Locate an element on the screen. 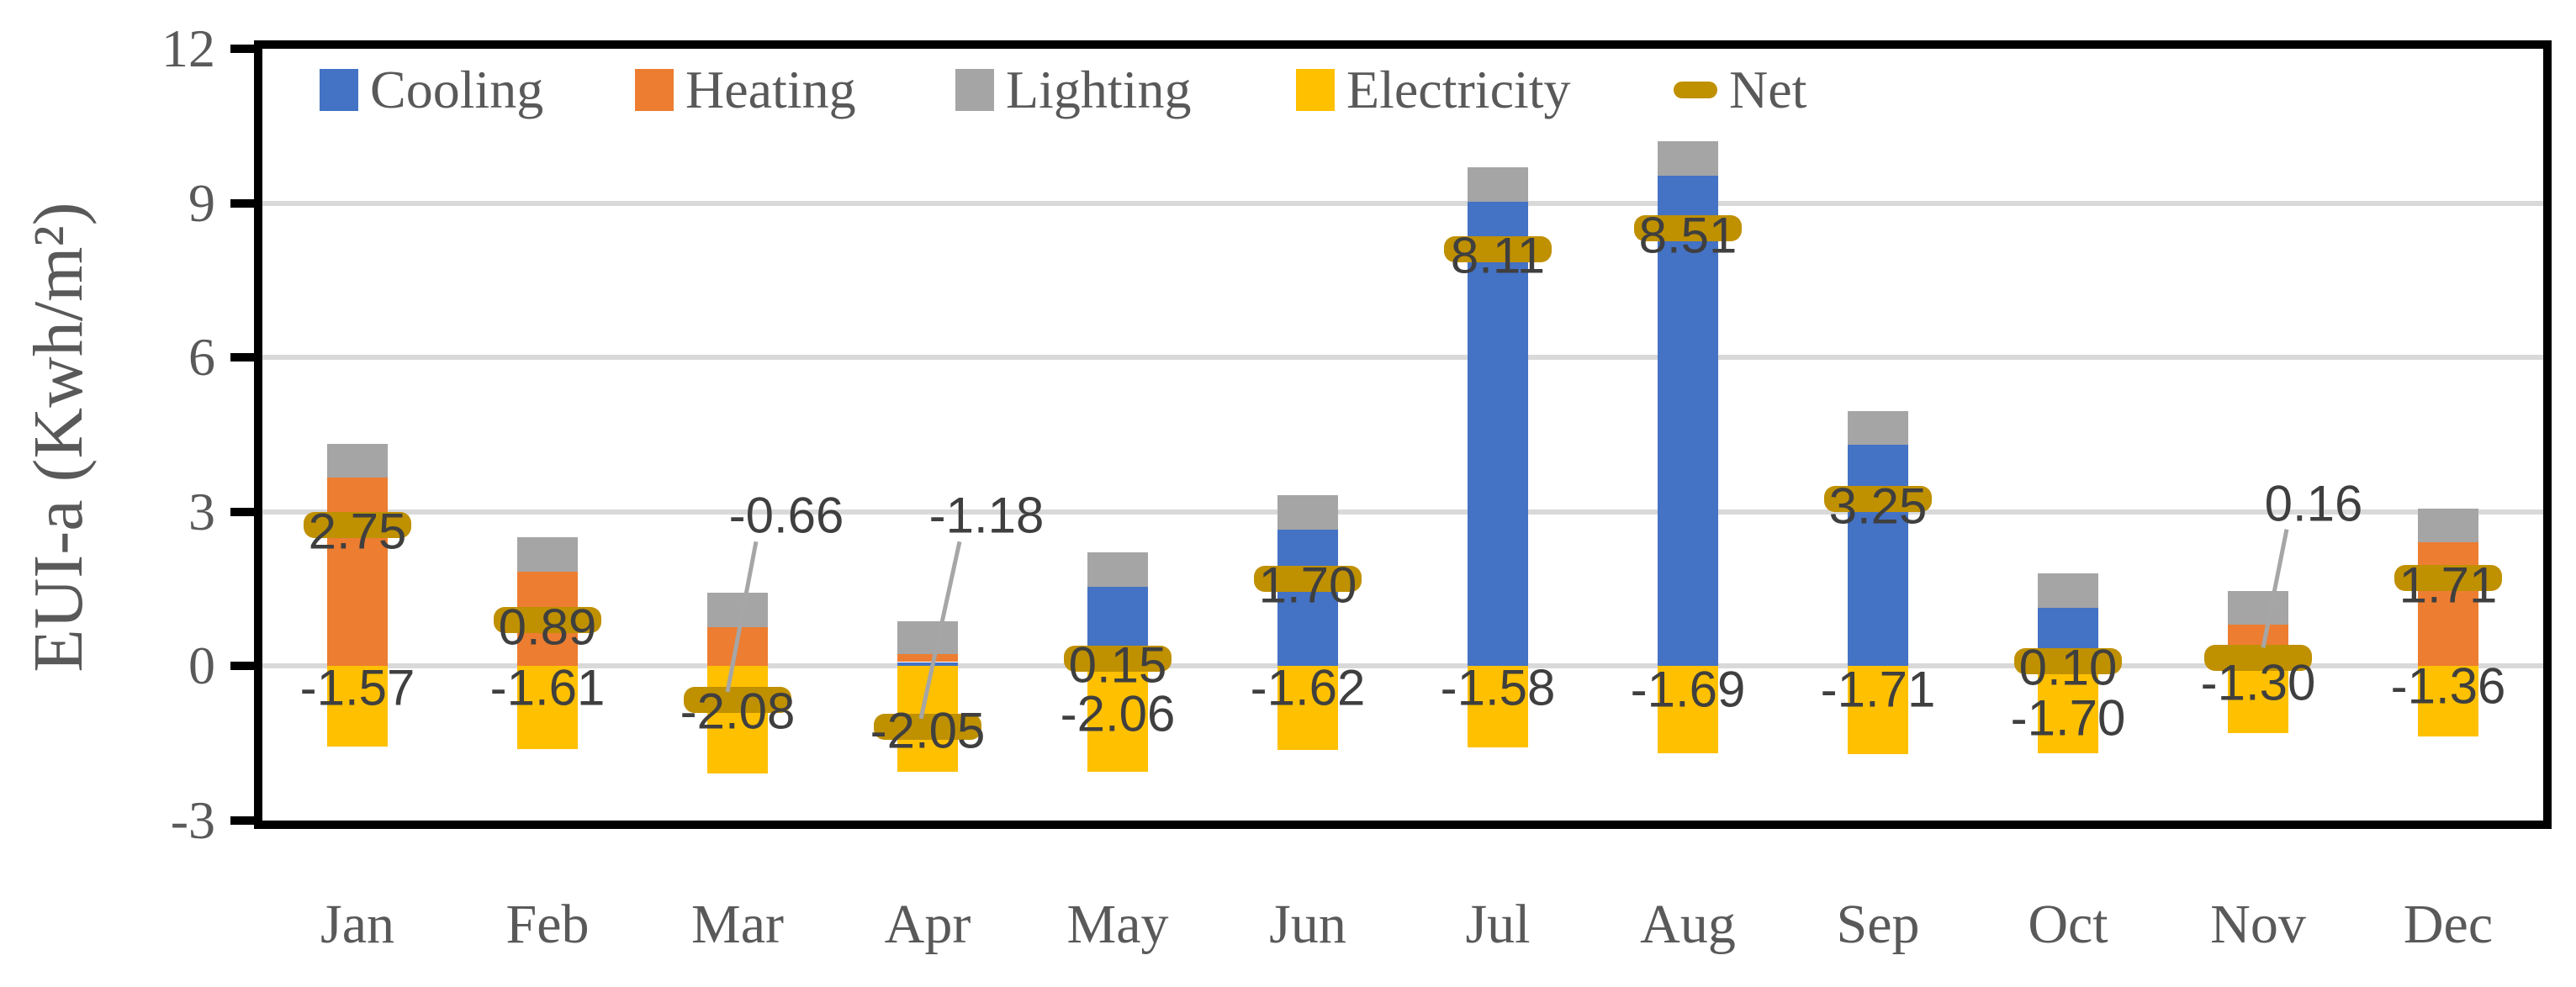 The image size is (2576, 987). legend-item-cooling: Cooling is located at coordinates (431, 90).